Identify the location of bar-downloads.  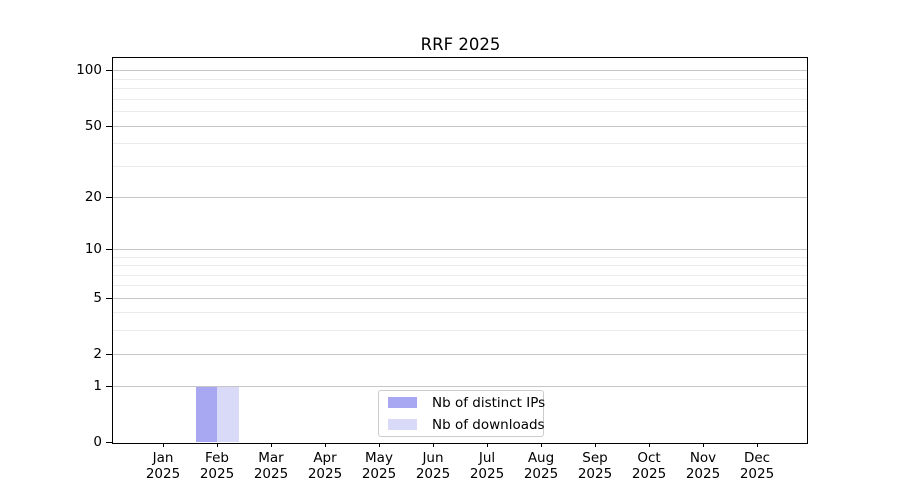
(228, 414).